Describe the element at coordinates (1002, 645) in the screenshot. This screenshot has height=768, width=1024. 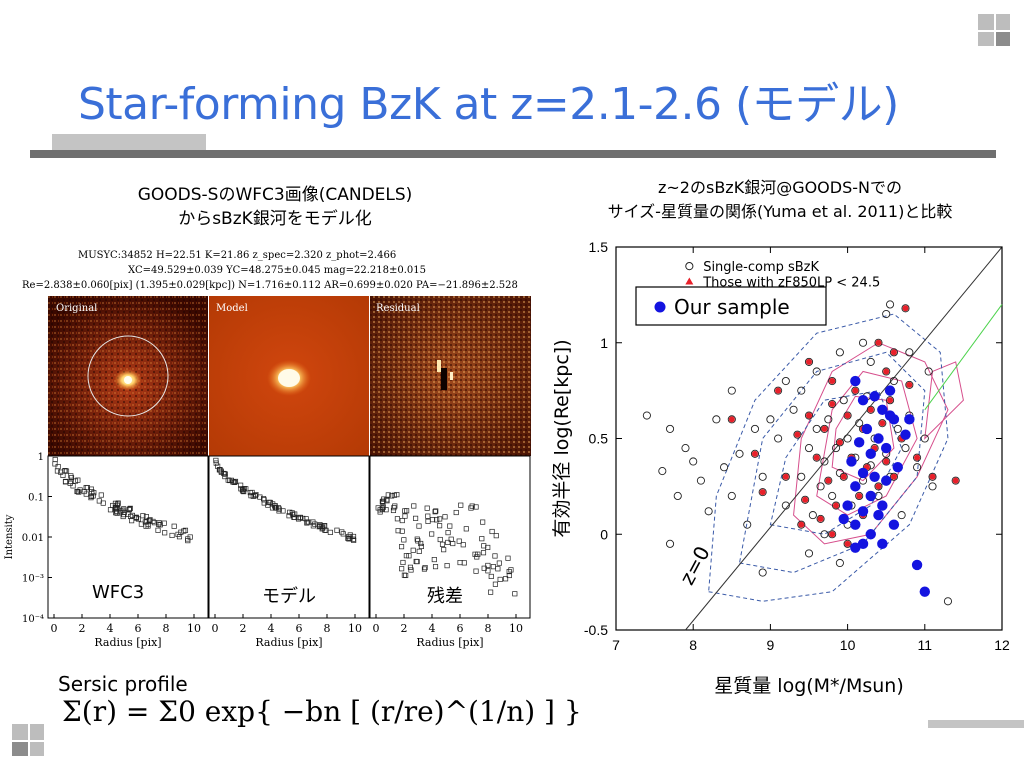
I see `x-tick-label: 12` at that location.